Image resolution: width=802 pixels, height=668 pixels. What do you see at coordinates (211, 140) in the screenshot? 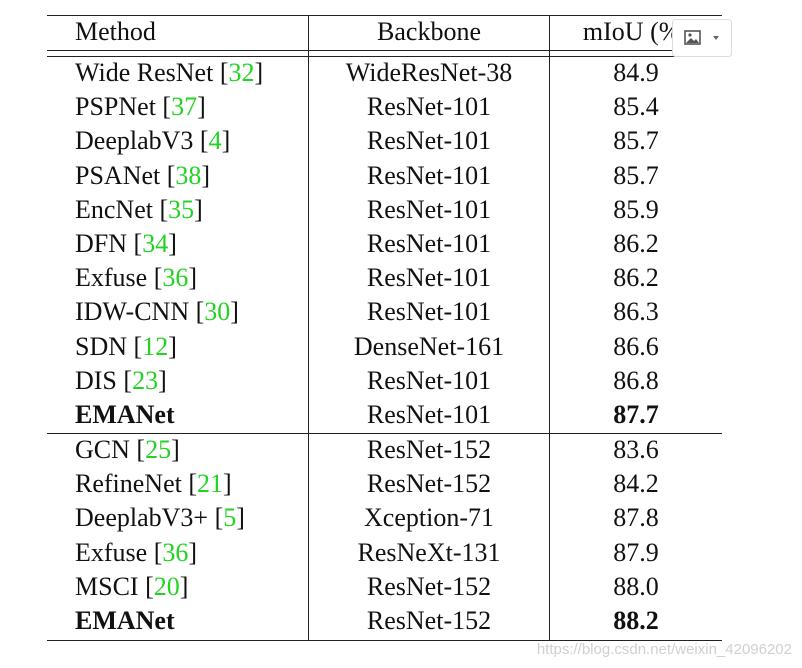
I see `citation: 4` at bounding box center [211, 140].